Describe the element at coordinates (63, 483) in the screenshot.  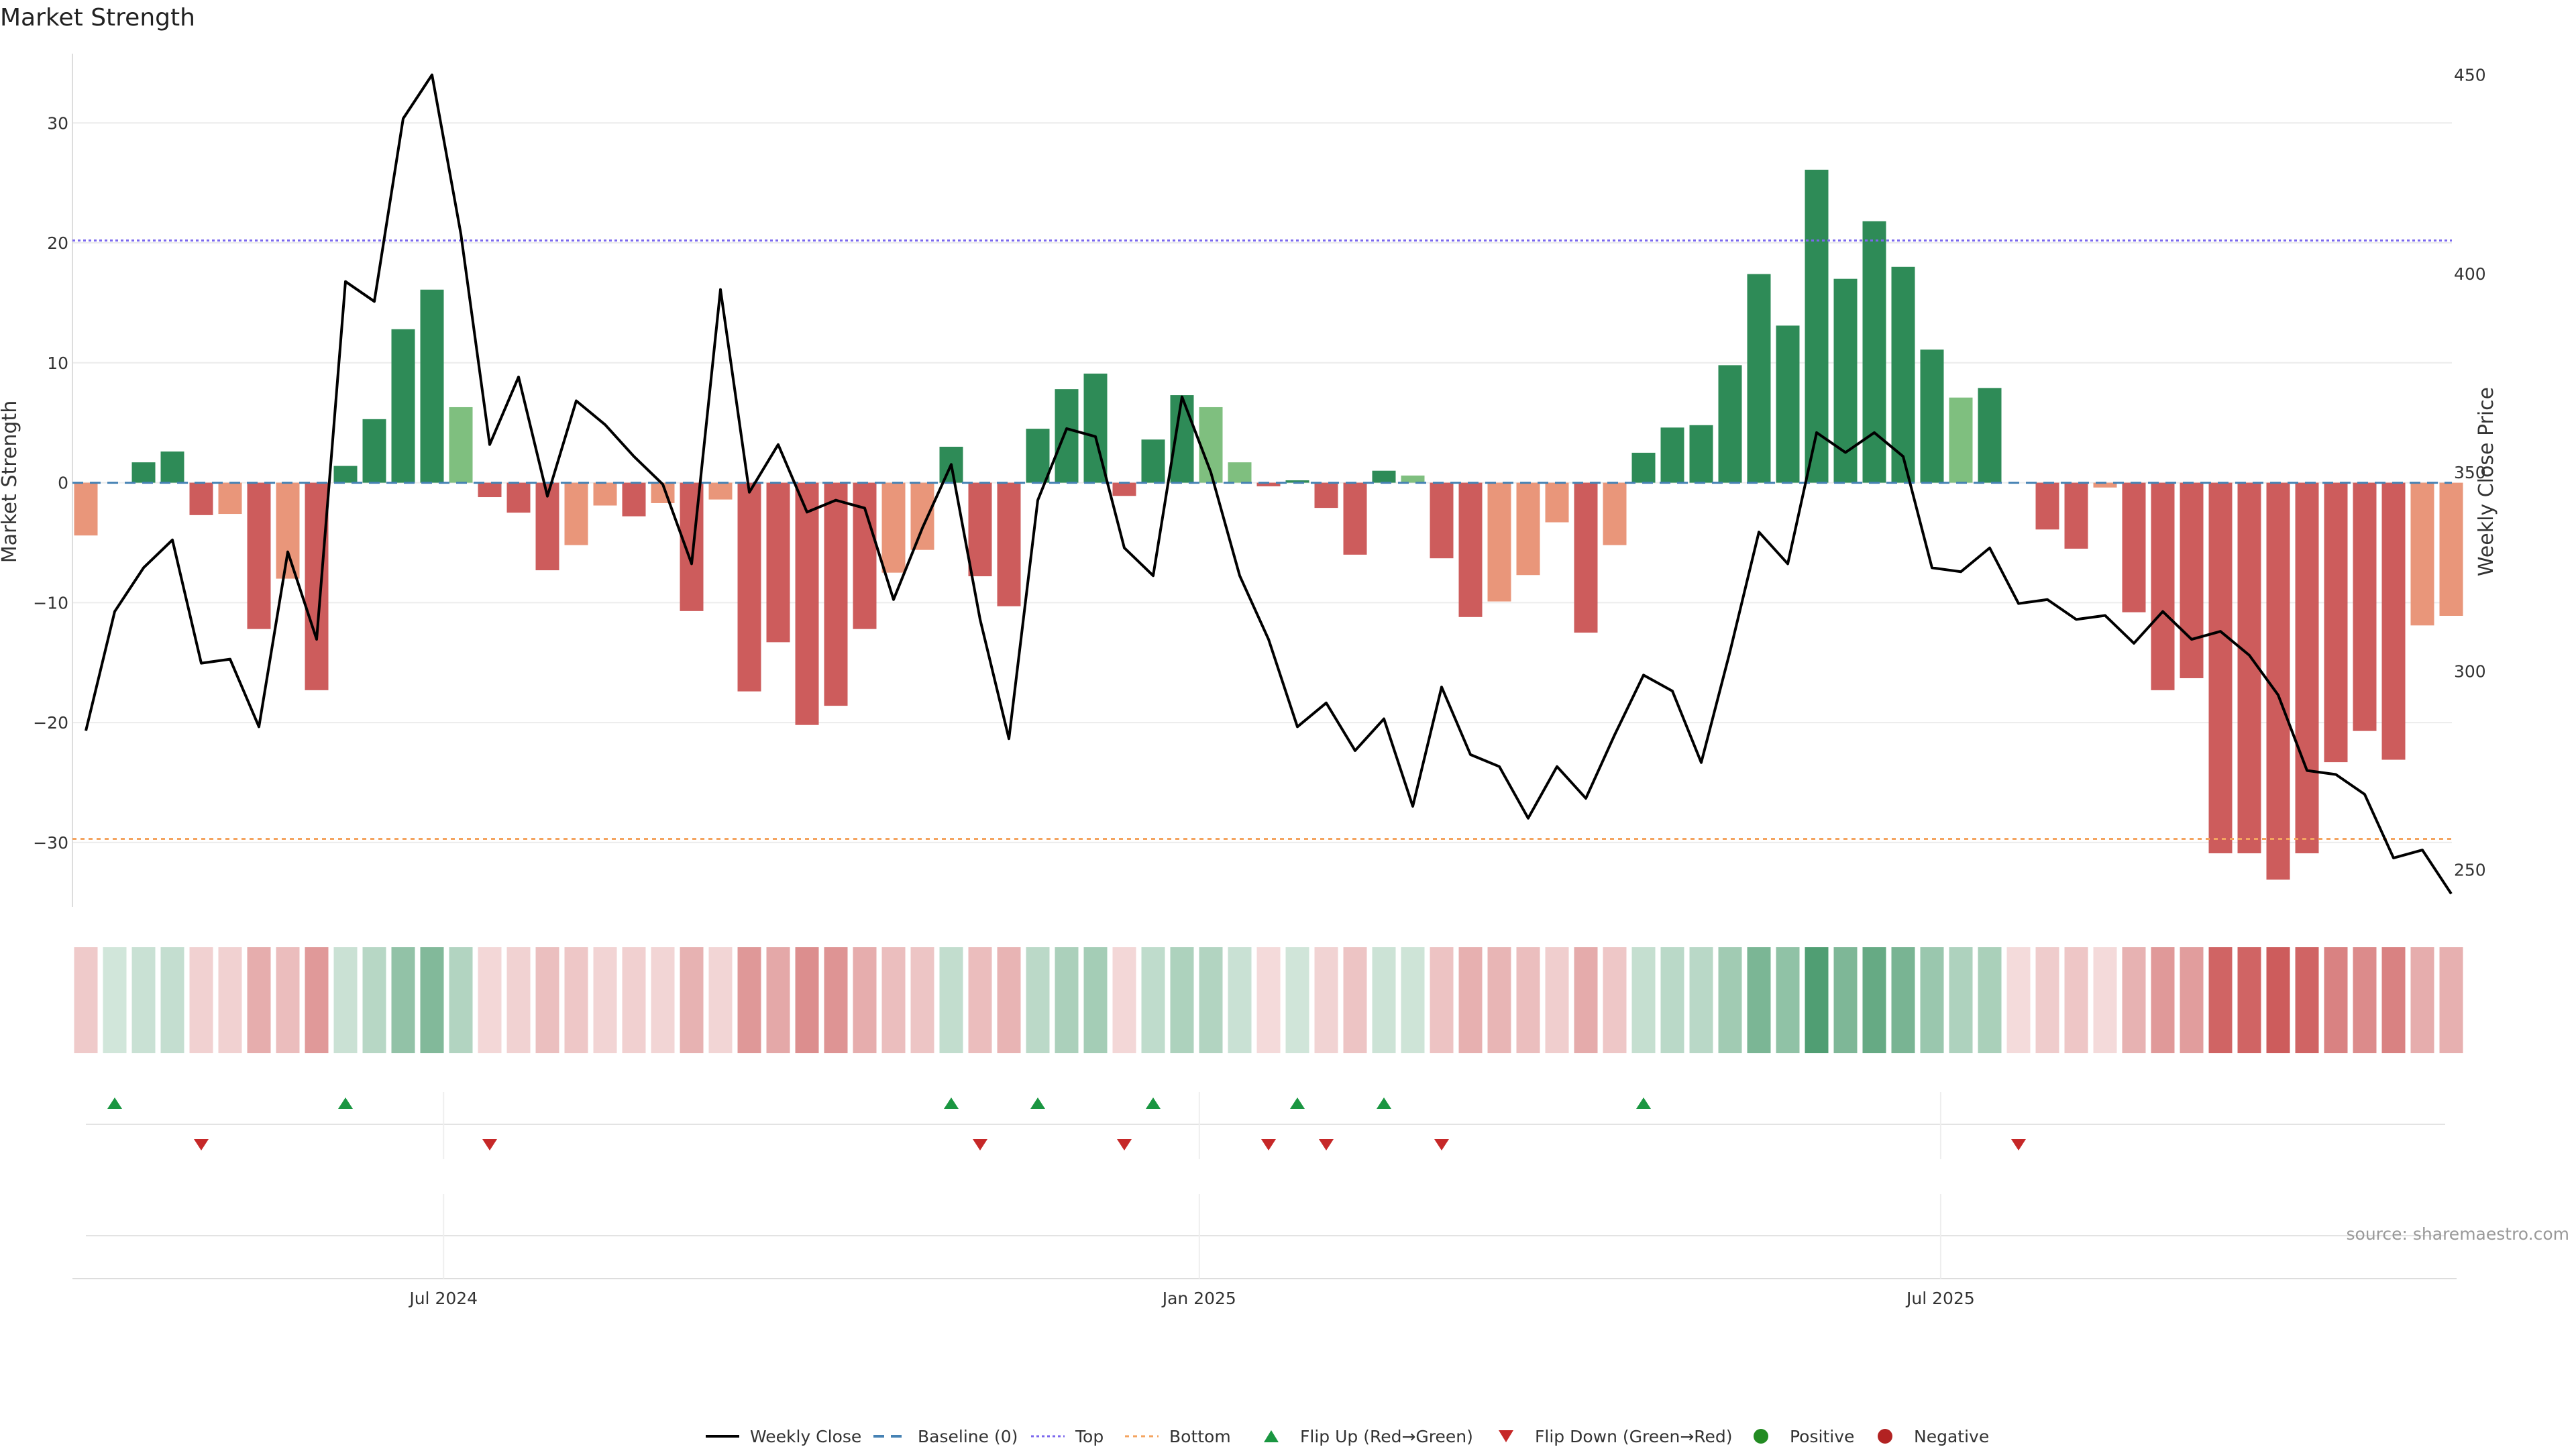
I see `left-tick-label-3: 0` at that location.